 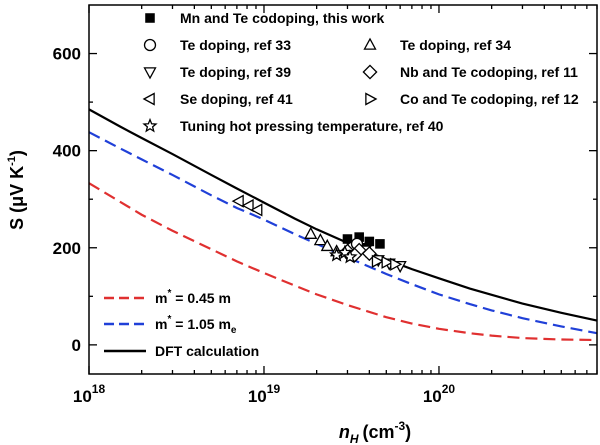 What do you see at coordinates (354, 438) in the screenshot?
I see `x-axis-title-sub: H` at bounding box center [354, 438].